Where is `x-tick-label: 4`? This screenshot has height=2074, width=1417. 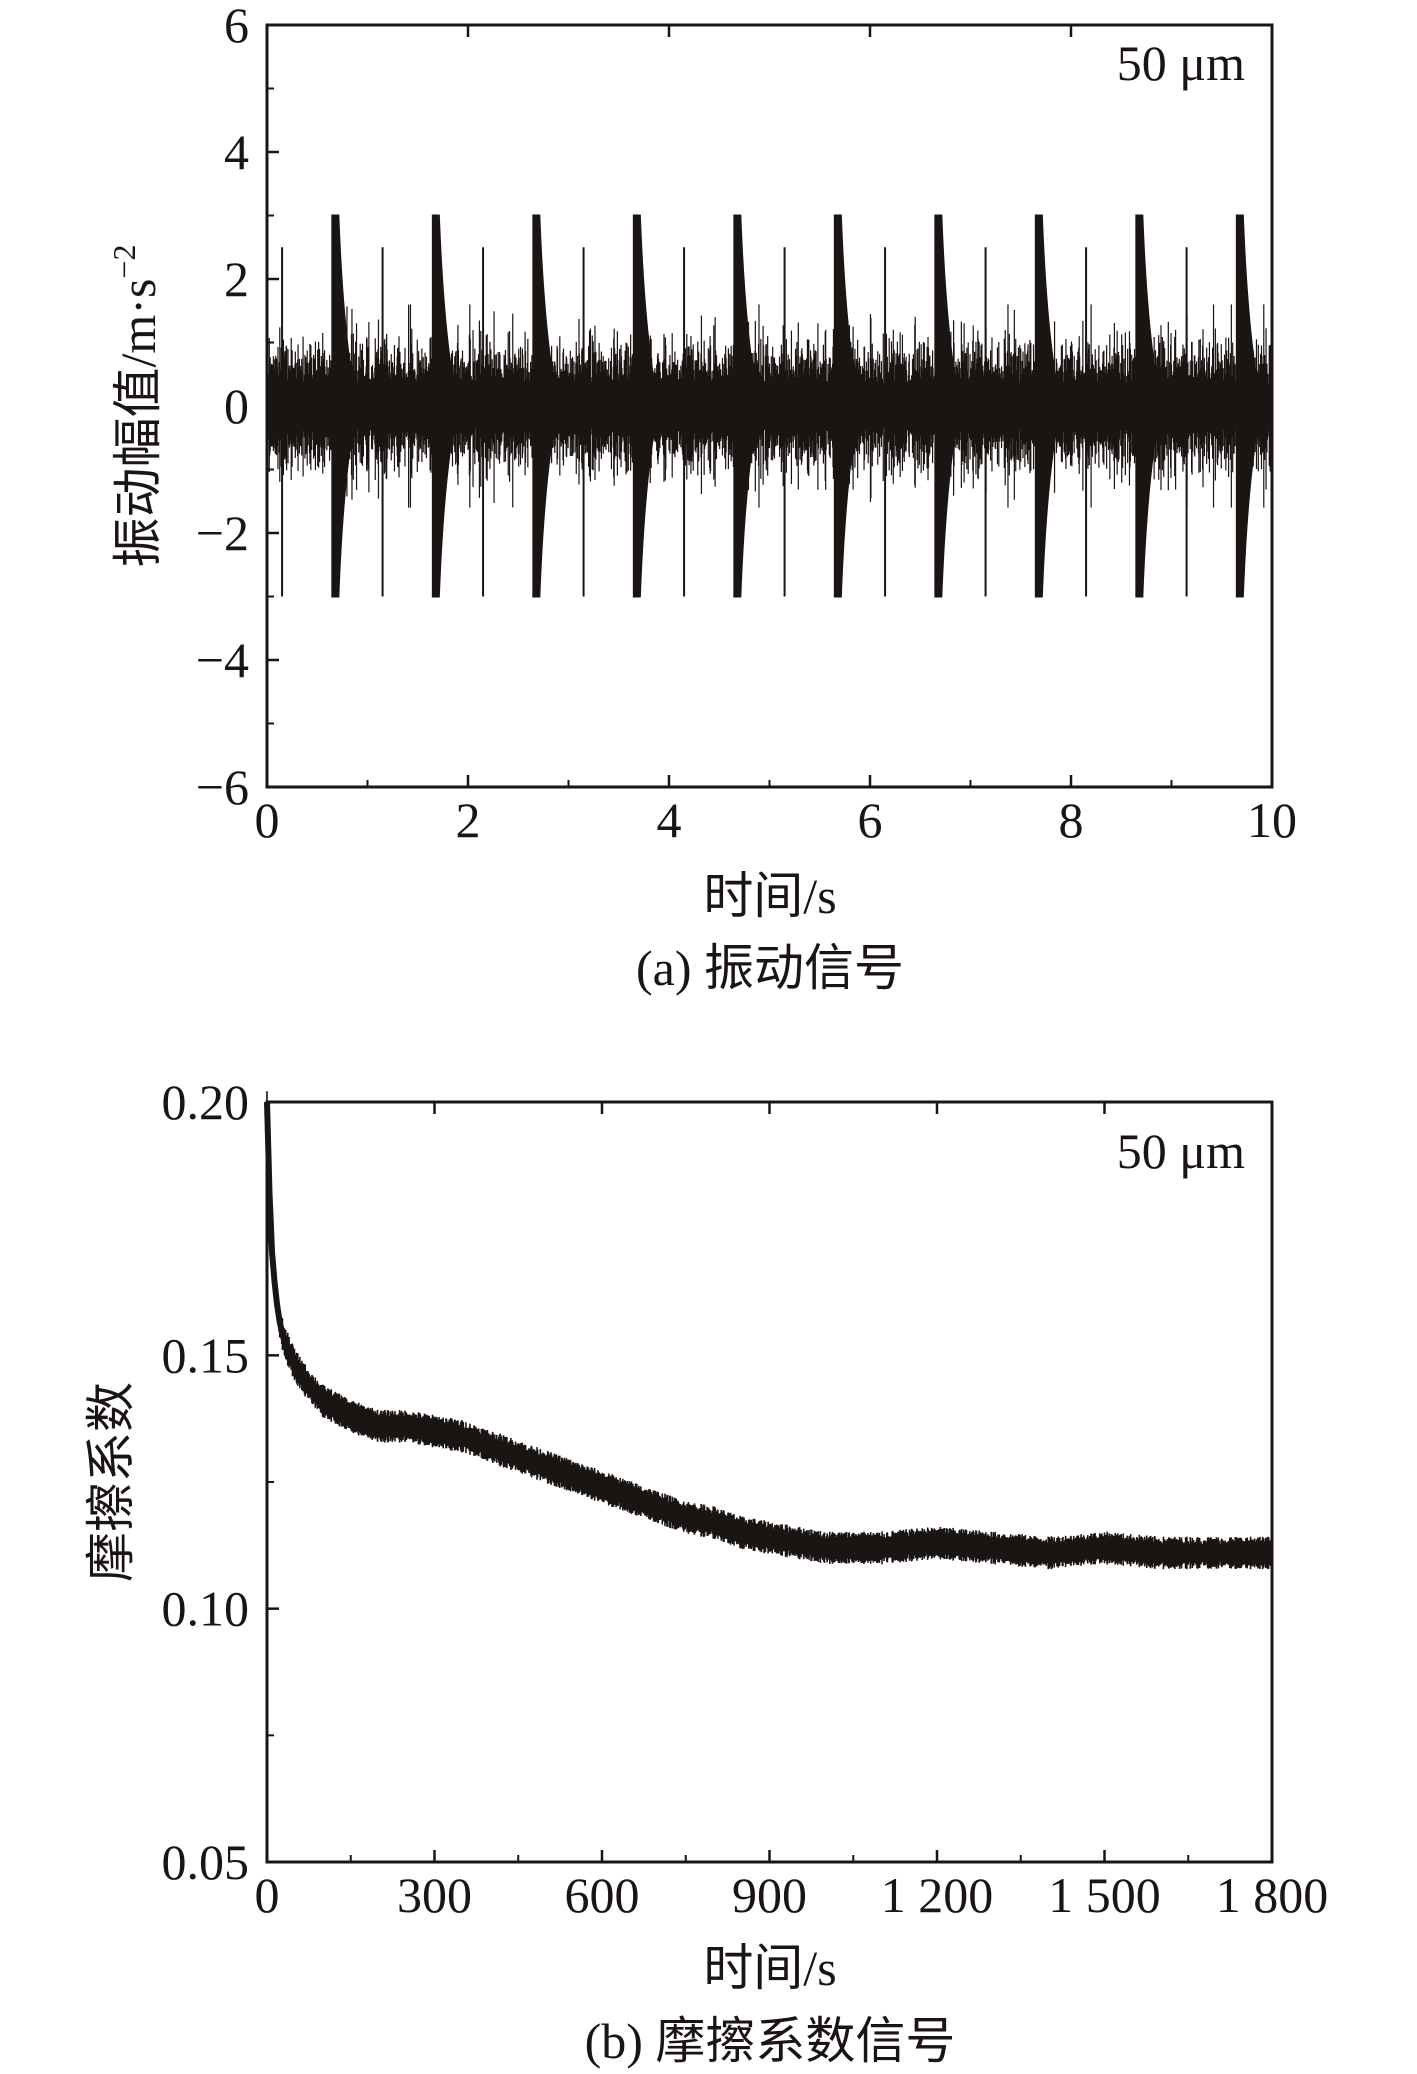 x-tick-label: 4 is located at coordinates (669, 820).